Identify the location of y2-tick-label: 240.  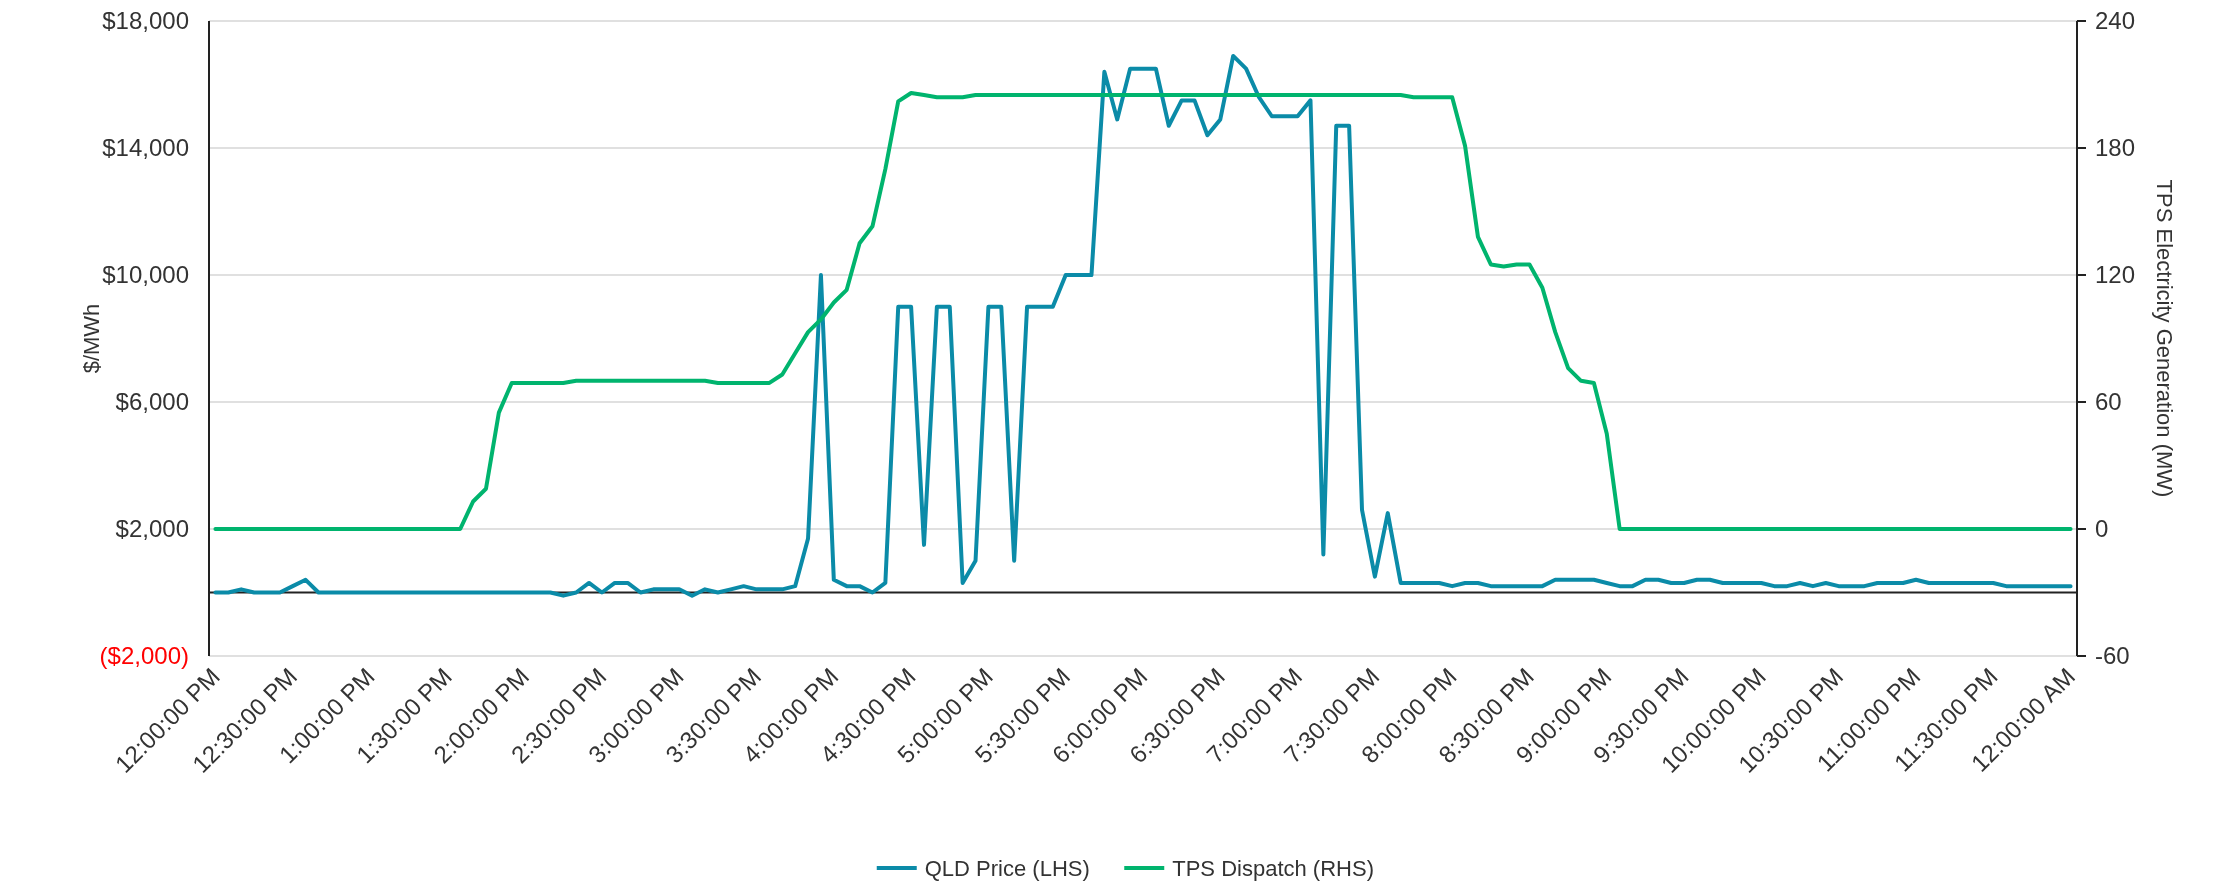
(2115, 21).